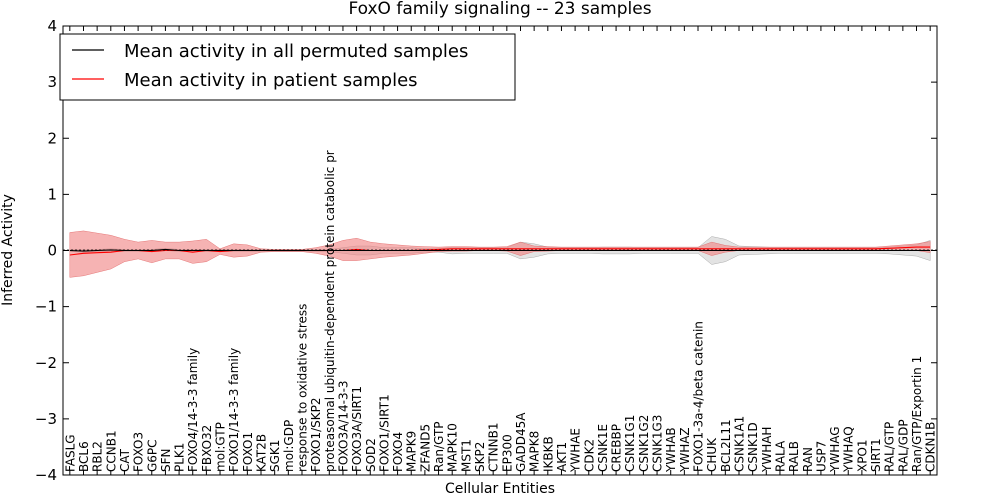 Image resolution: width=1000 pixels, height=500 pixels. What do you see at coordinates (507, 453) in the screenshot?
I see `x-tick-label: EP300` at bounding box center [507, 453].